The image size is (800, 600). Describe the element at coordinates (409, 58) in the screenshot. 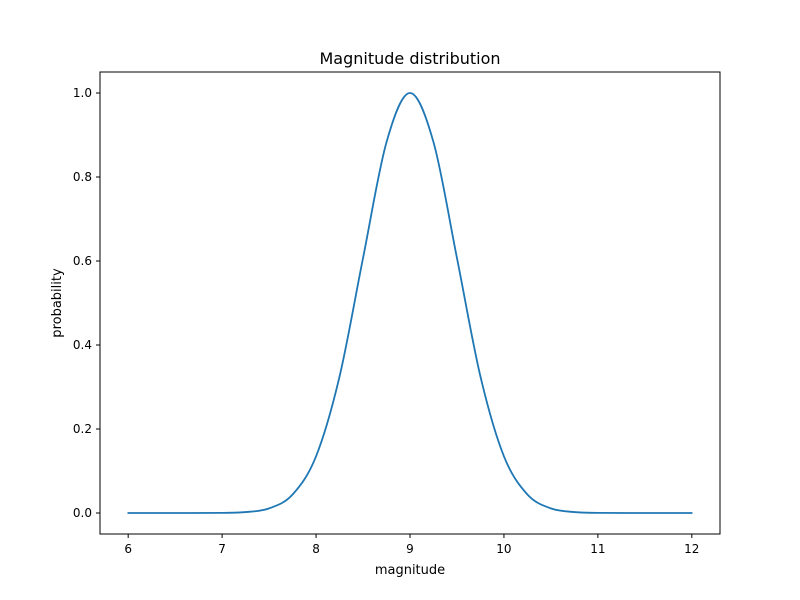

I see `chart-title: Magnitude distribution` at that location.